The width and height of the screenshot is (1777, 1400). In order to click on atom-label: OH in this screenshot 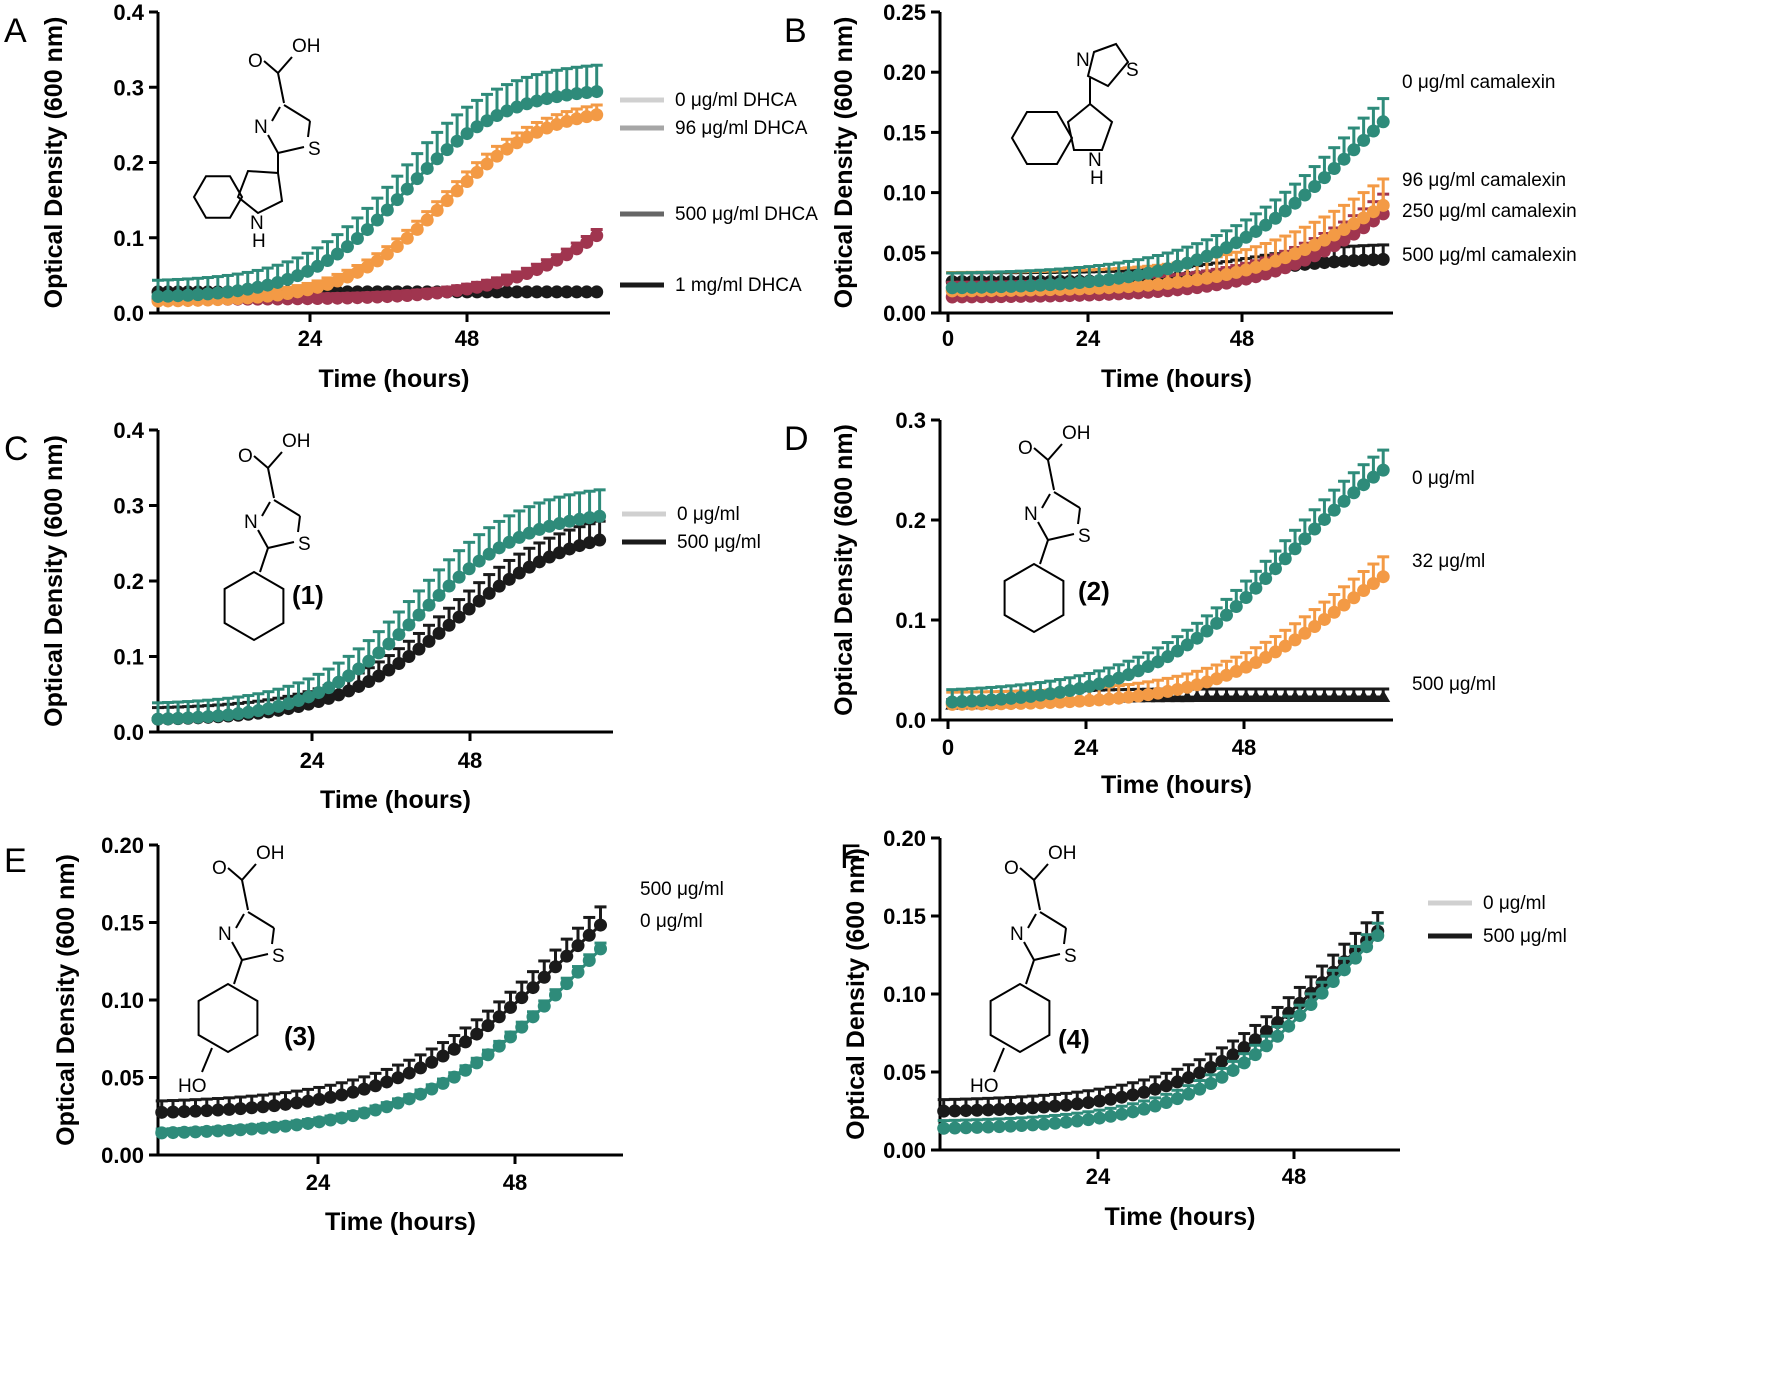, I will do `click(1062, 853)`.